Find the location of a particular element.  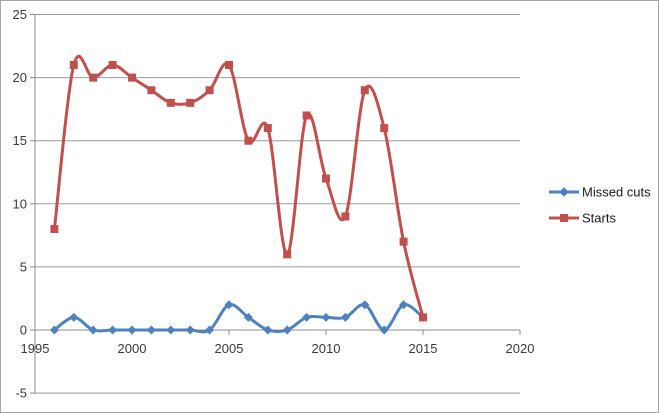

square-marker-icon is located at coordinates (564, 218).